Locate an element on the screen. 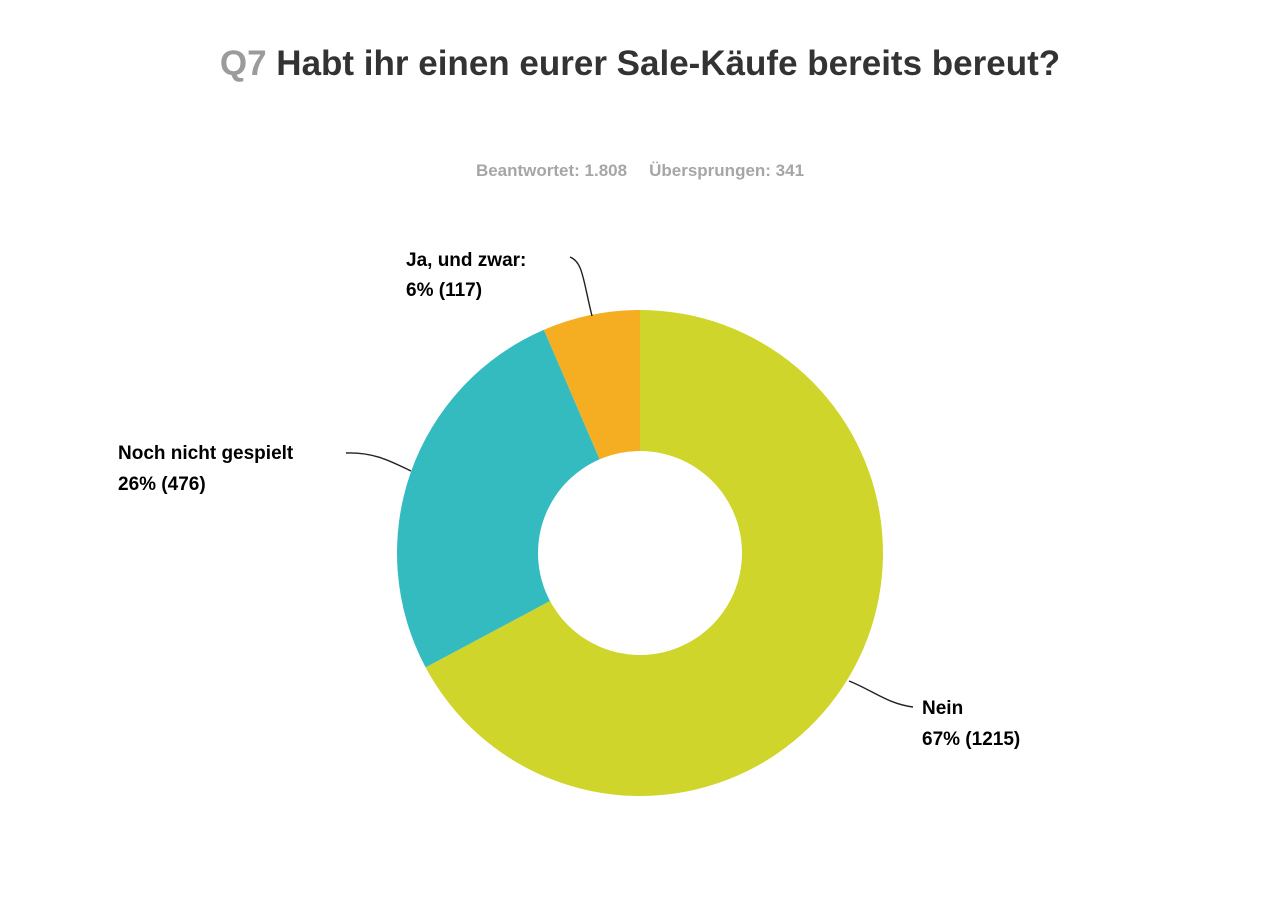 This screenshot has width=1280, height=899. label-group-nein: Nein 67% (1215) is located at coordinates (934, 715).